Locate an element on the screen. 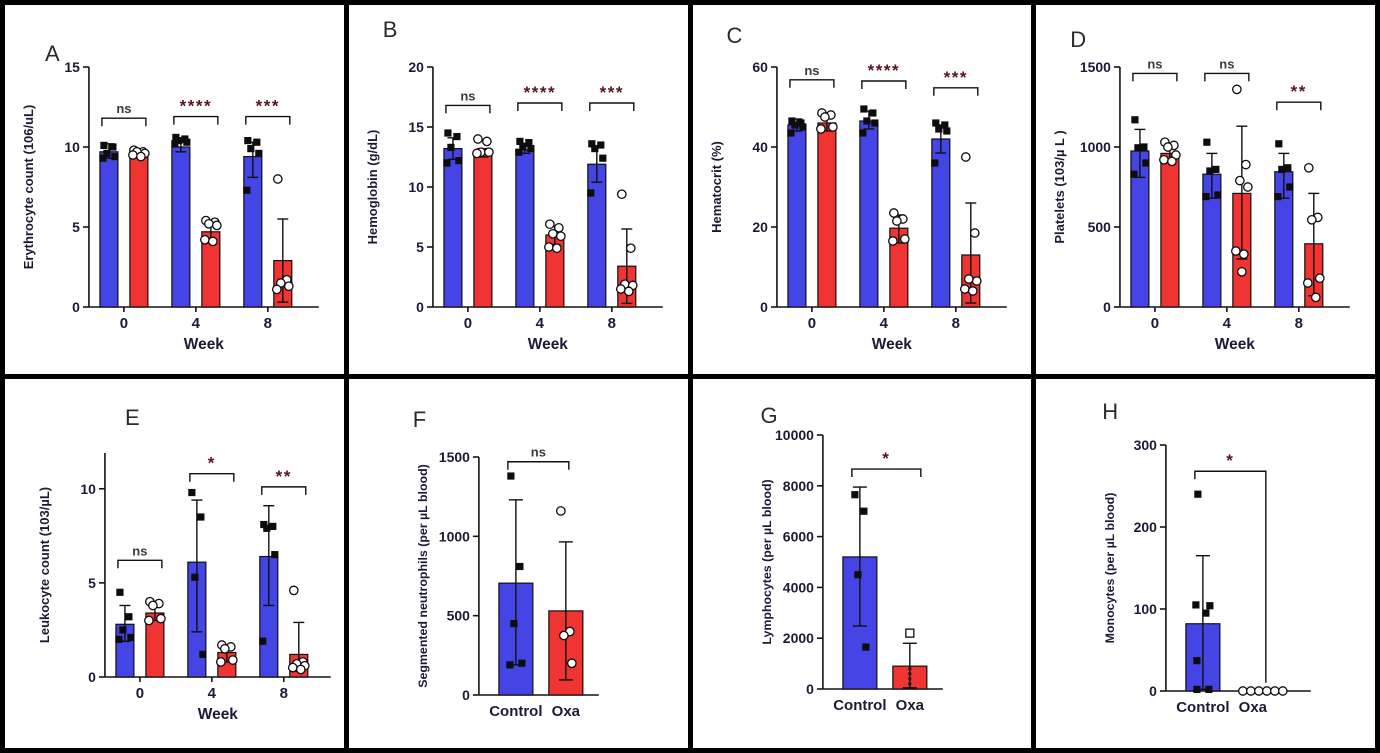 Image resolution: width=1380 pixels, height=753 pixels. y-tick-label: 5 is located at coordinates (92, 583).